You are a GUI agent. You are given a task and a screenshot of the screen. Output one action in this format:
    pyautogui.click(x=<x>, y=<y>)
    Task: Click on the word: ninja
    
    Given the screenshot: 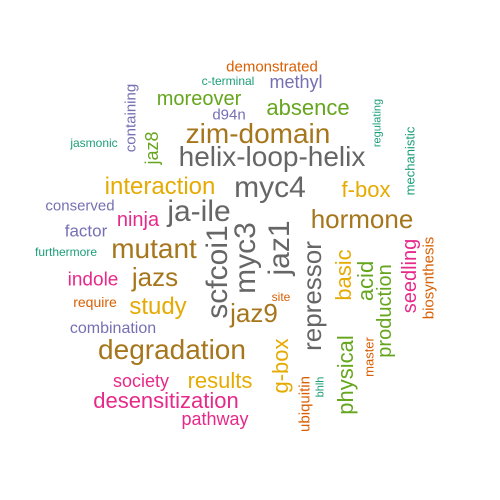 What is the action you would take?
    pyautogui.click(x=138, y=220)
    